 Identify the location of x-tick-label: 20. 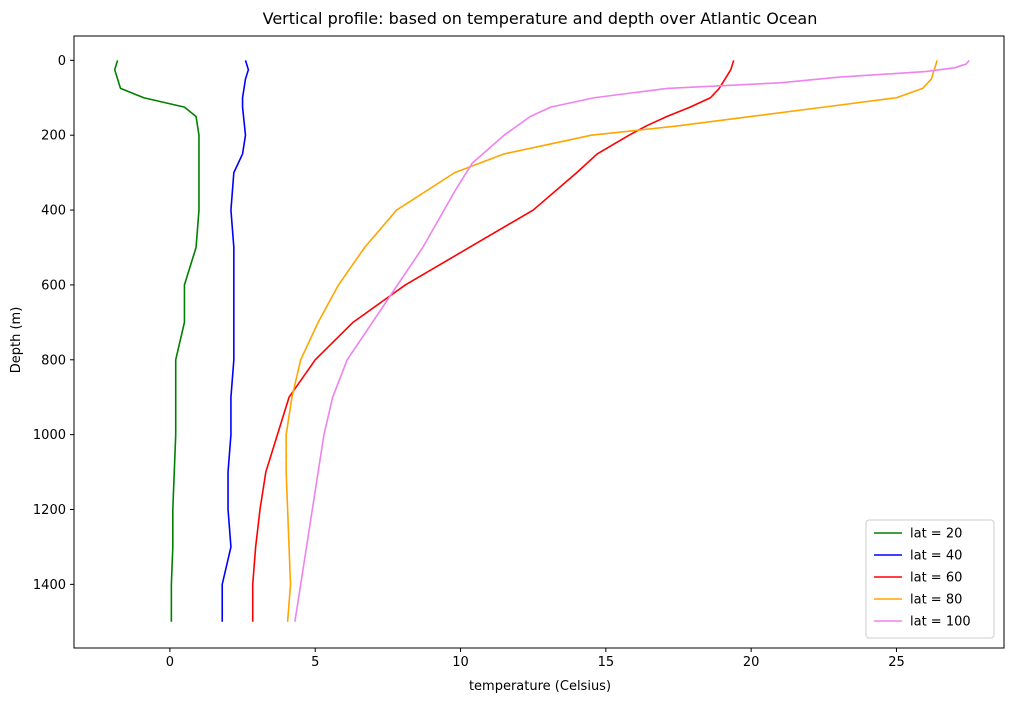
(751, 662).